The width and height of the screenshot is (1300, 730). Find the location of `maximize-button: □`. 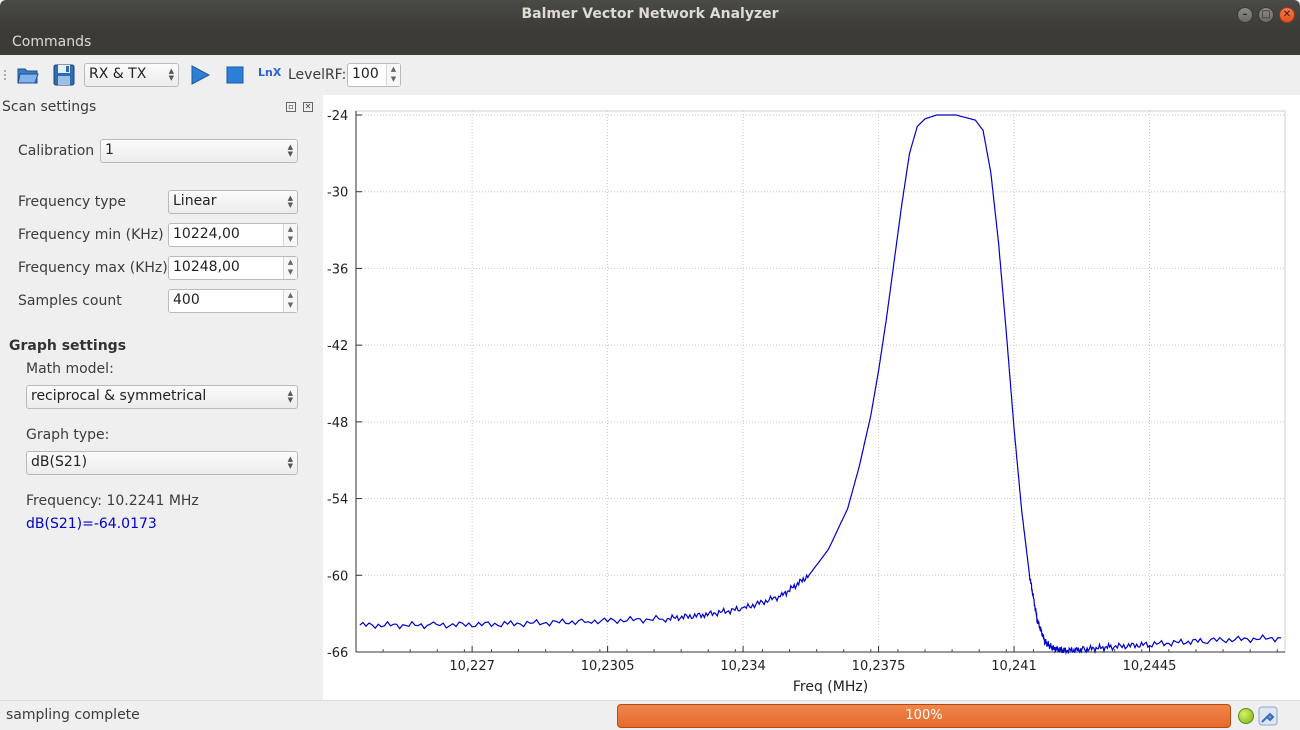

maximize-button: □ is located at coordinates (1266, 15).